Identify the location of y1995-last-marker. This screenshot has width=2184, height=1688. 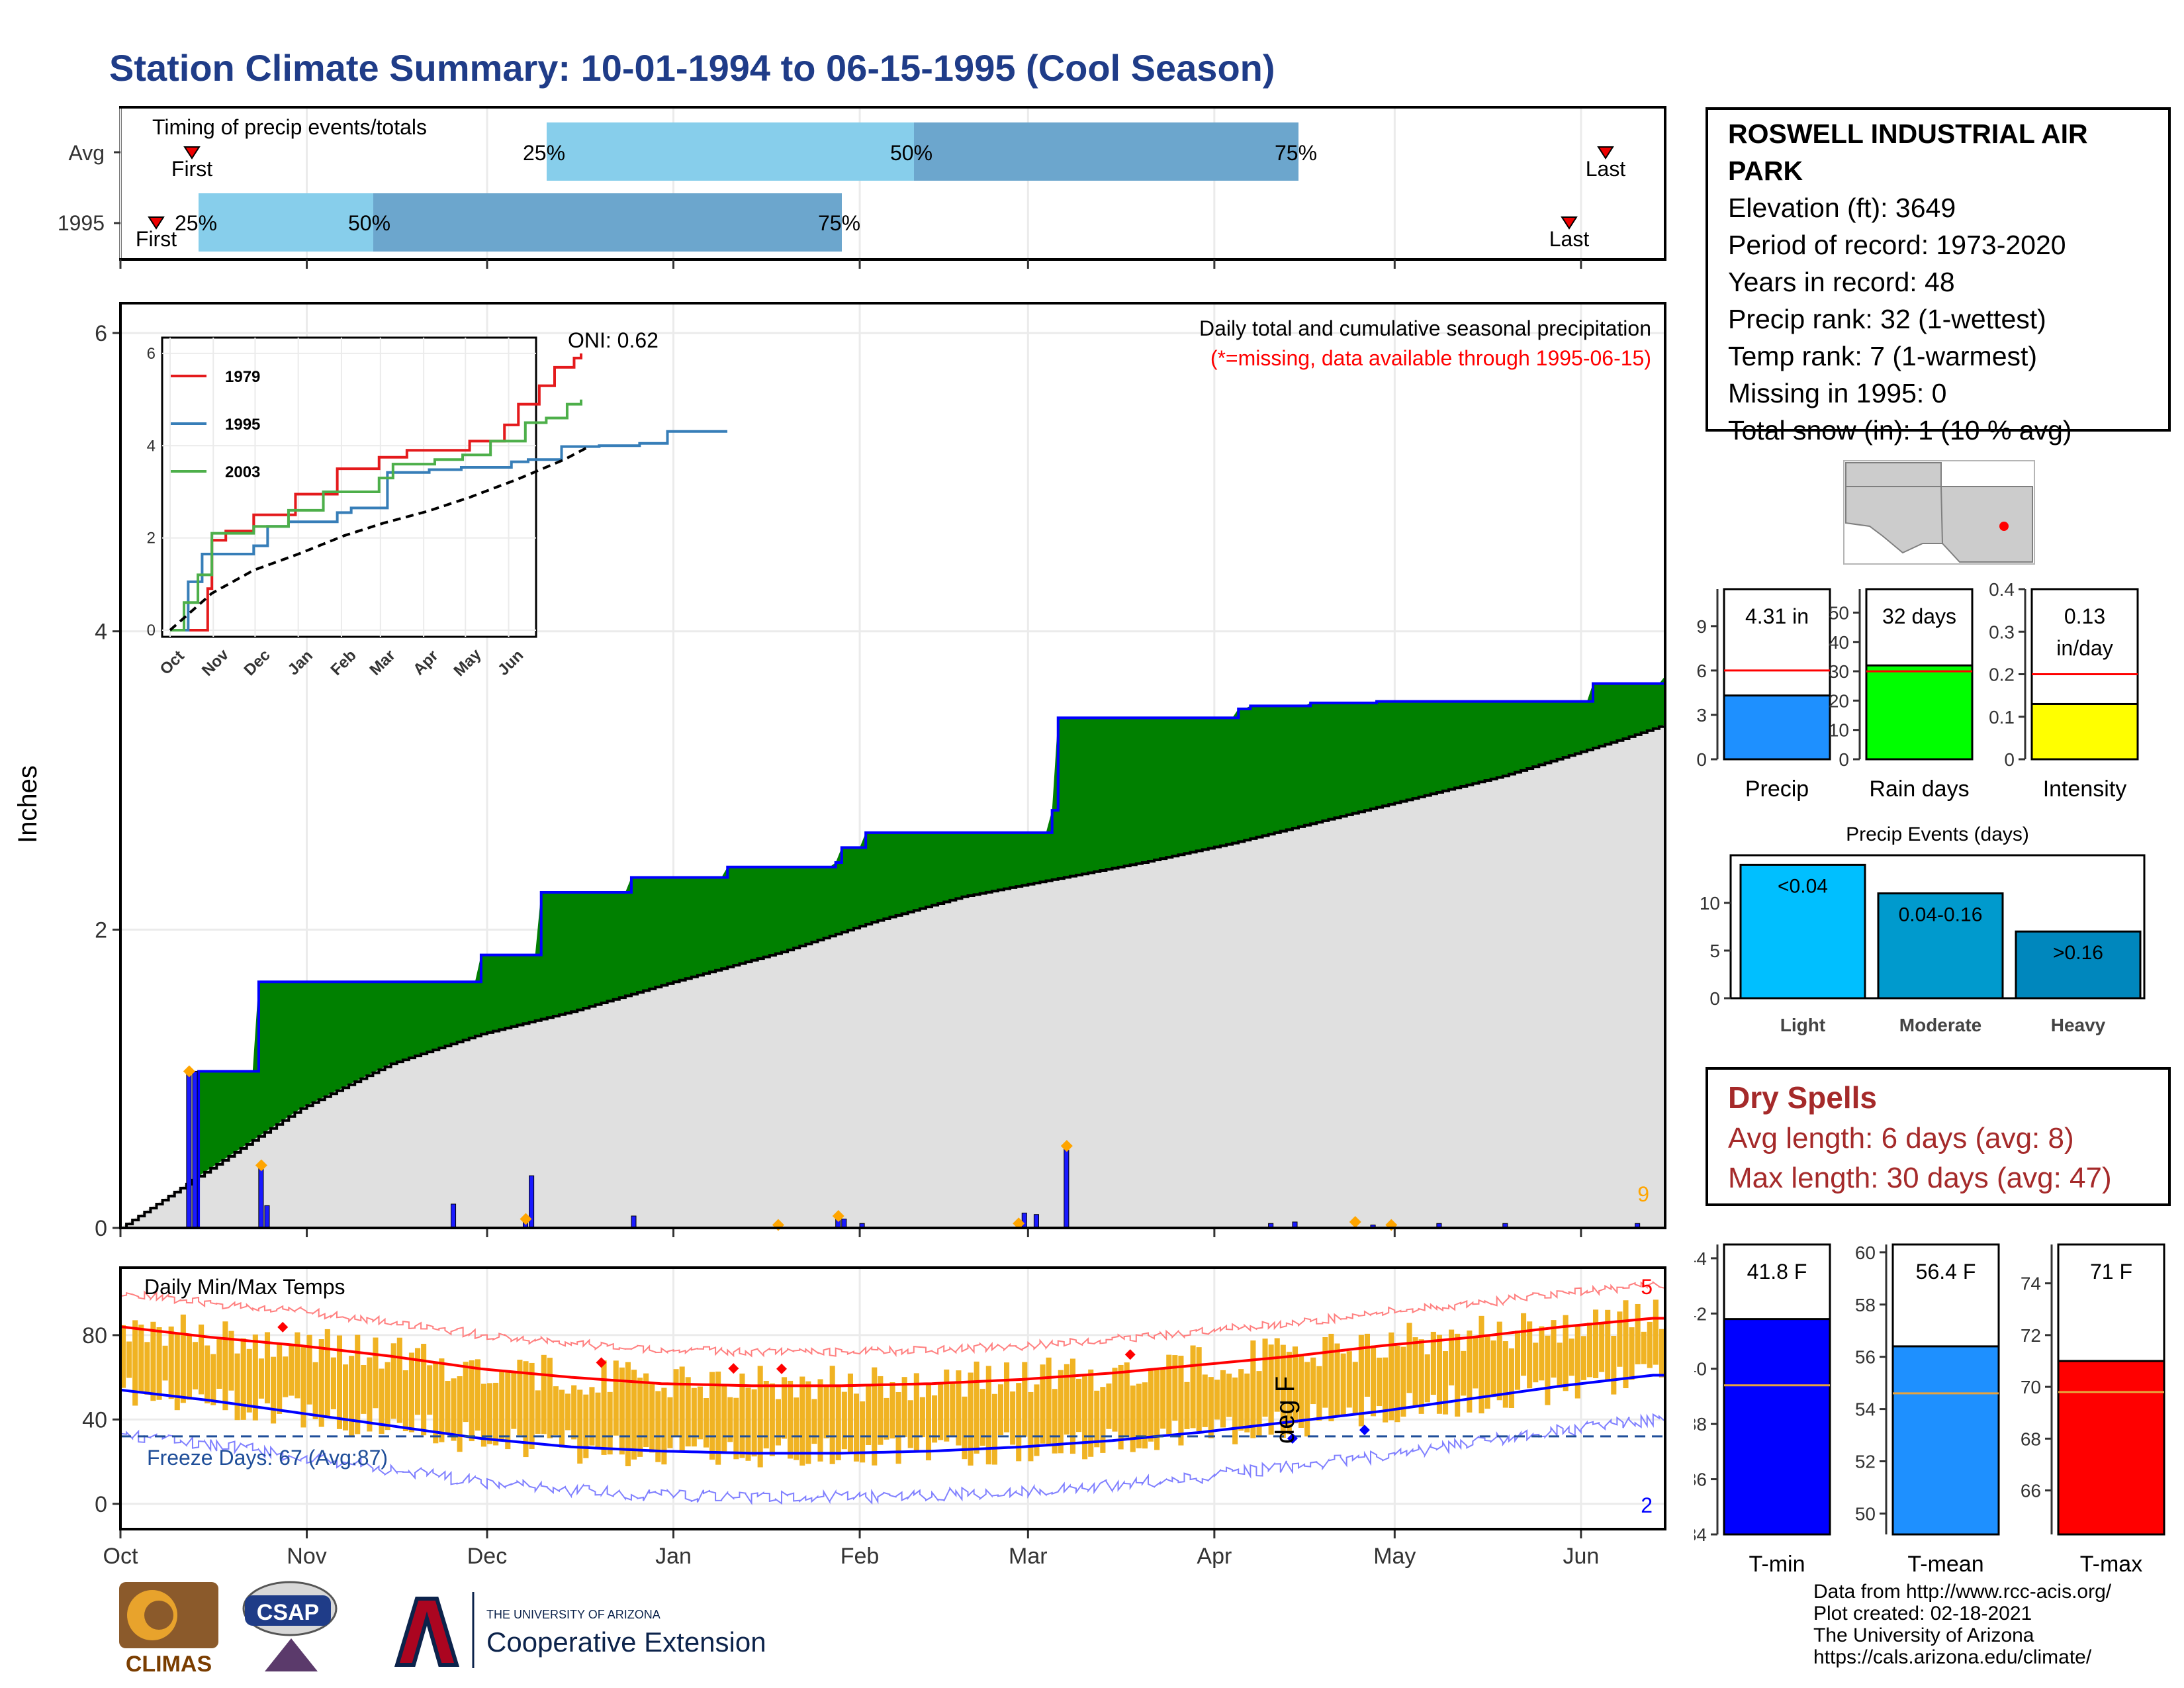
(1570, 223).